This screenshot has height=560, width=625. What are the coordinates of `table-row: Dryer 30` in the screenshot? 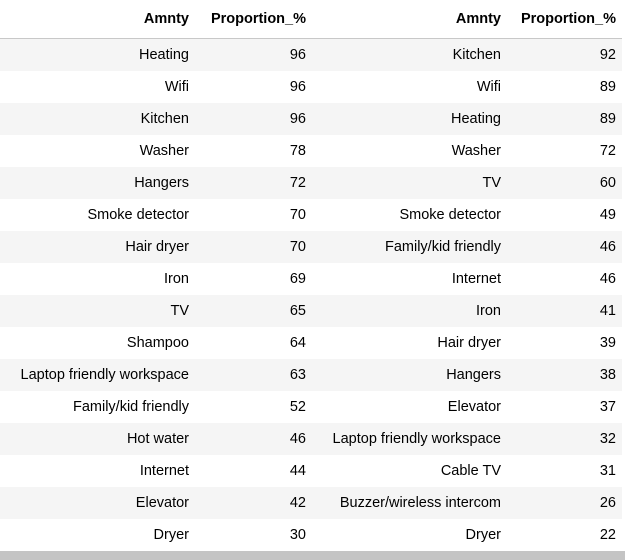 It's located at (156, 535).